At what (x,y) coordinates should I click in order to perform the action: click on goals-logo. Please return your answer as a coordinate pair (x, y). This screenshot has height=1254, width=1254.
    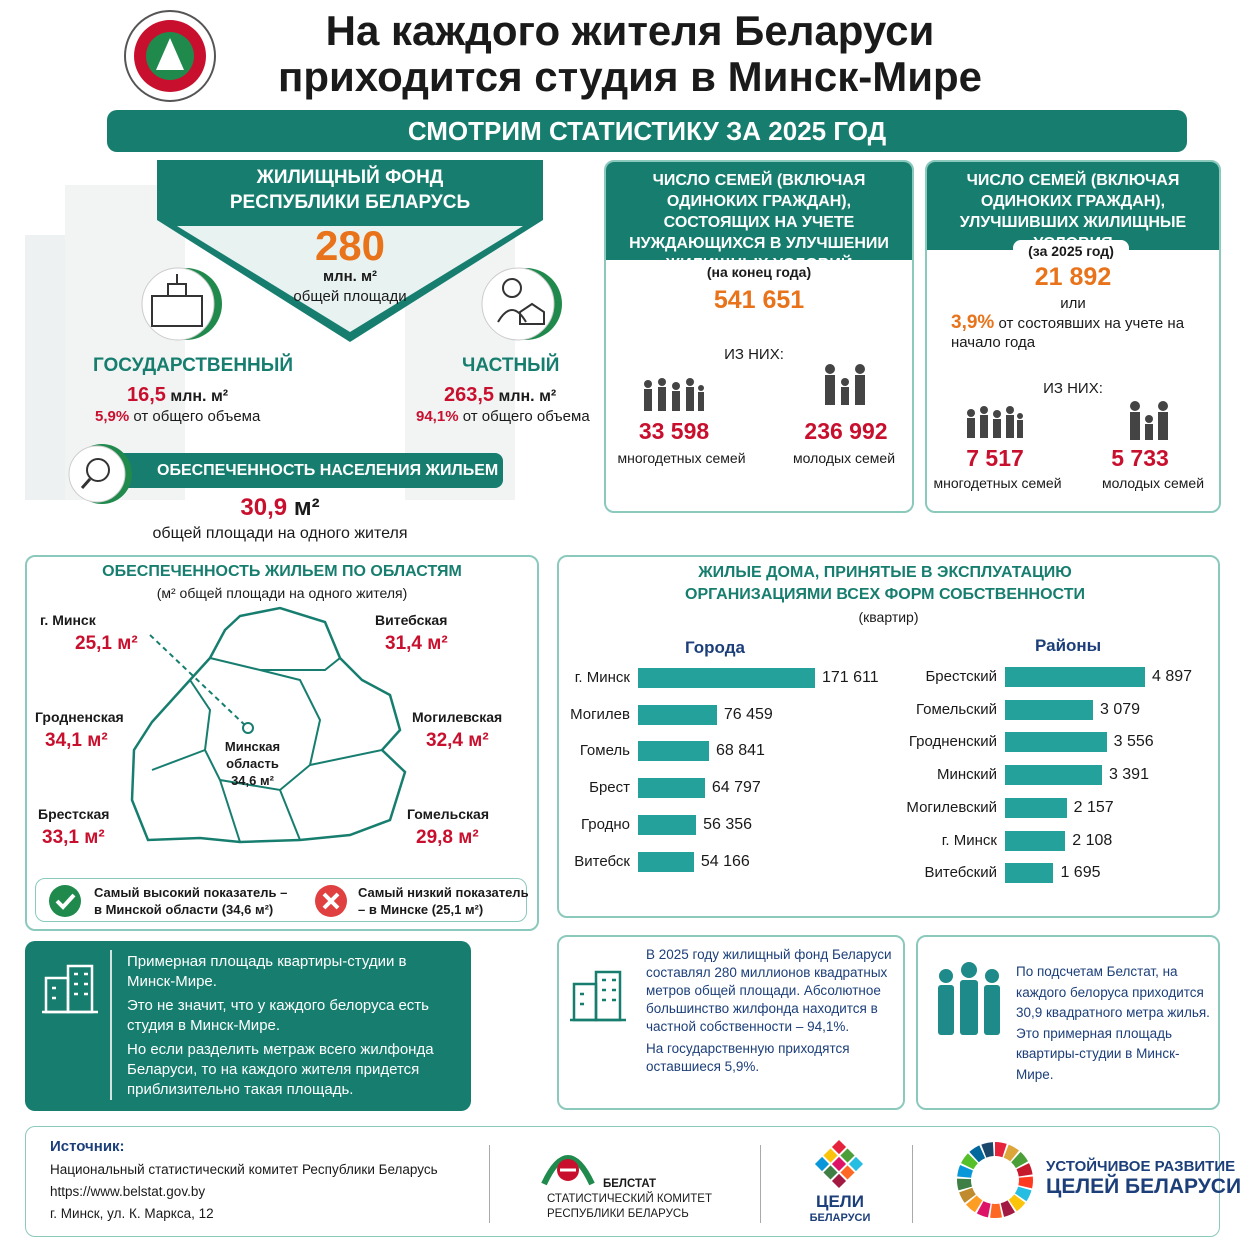
    Looking at the image, I should click on (839, 1164).